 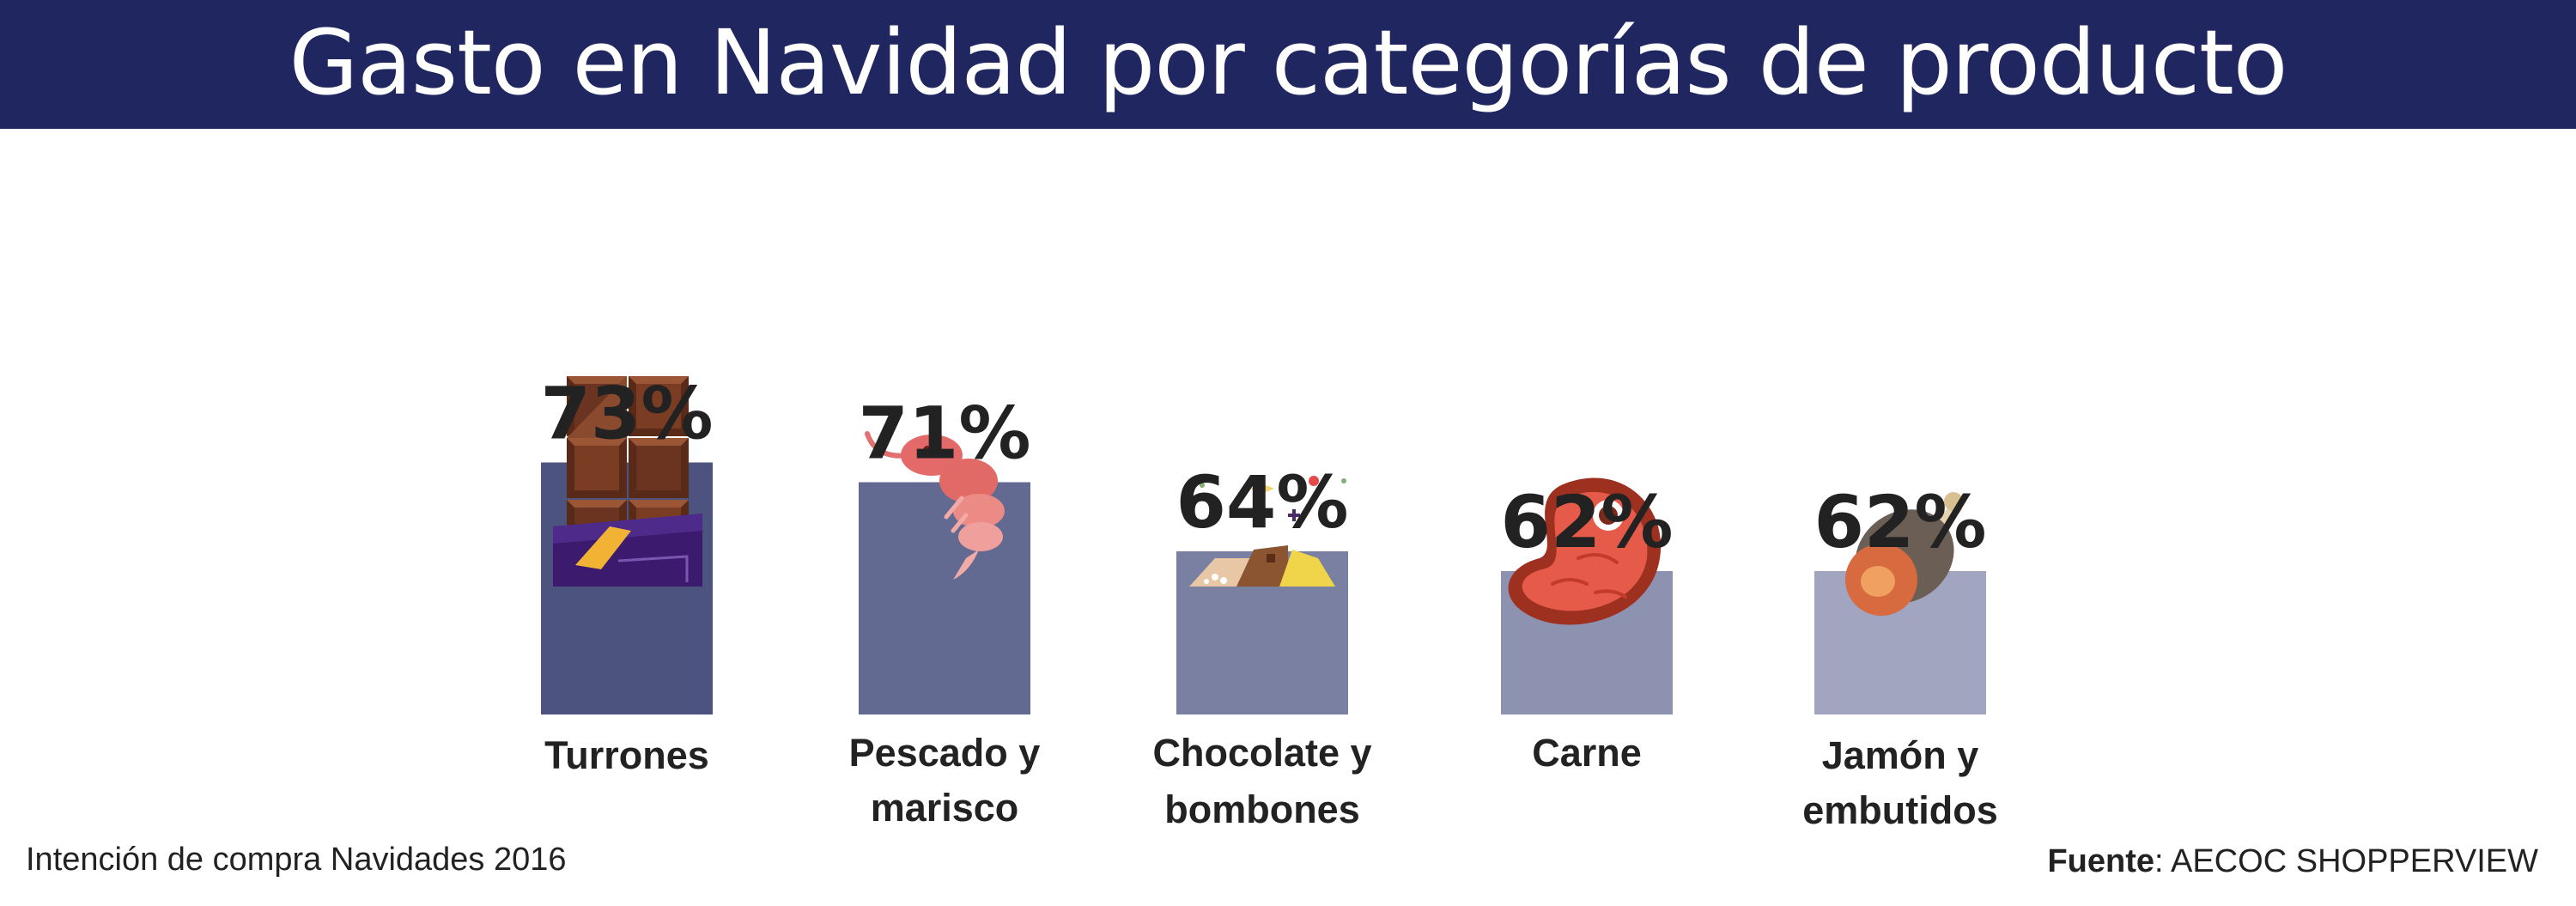 I want to click on footnote: Intención de compra Navidades 2016, so click(x=296, y=860).